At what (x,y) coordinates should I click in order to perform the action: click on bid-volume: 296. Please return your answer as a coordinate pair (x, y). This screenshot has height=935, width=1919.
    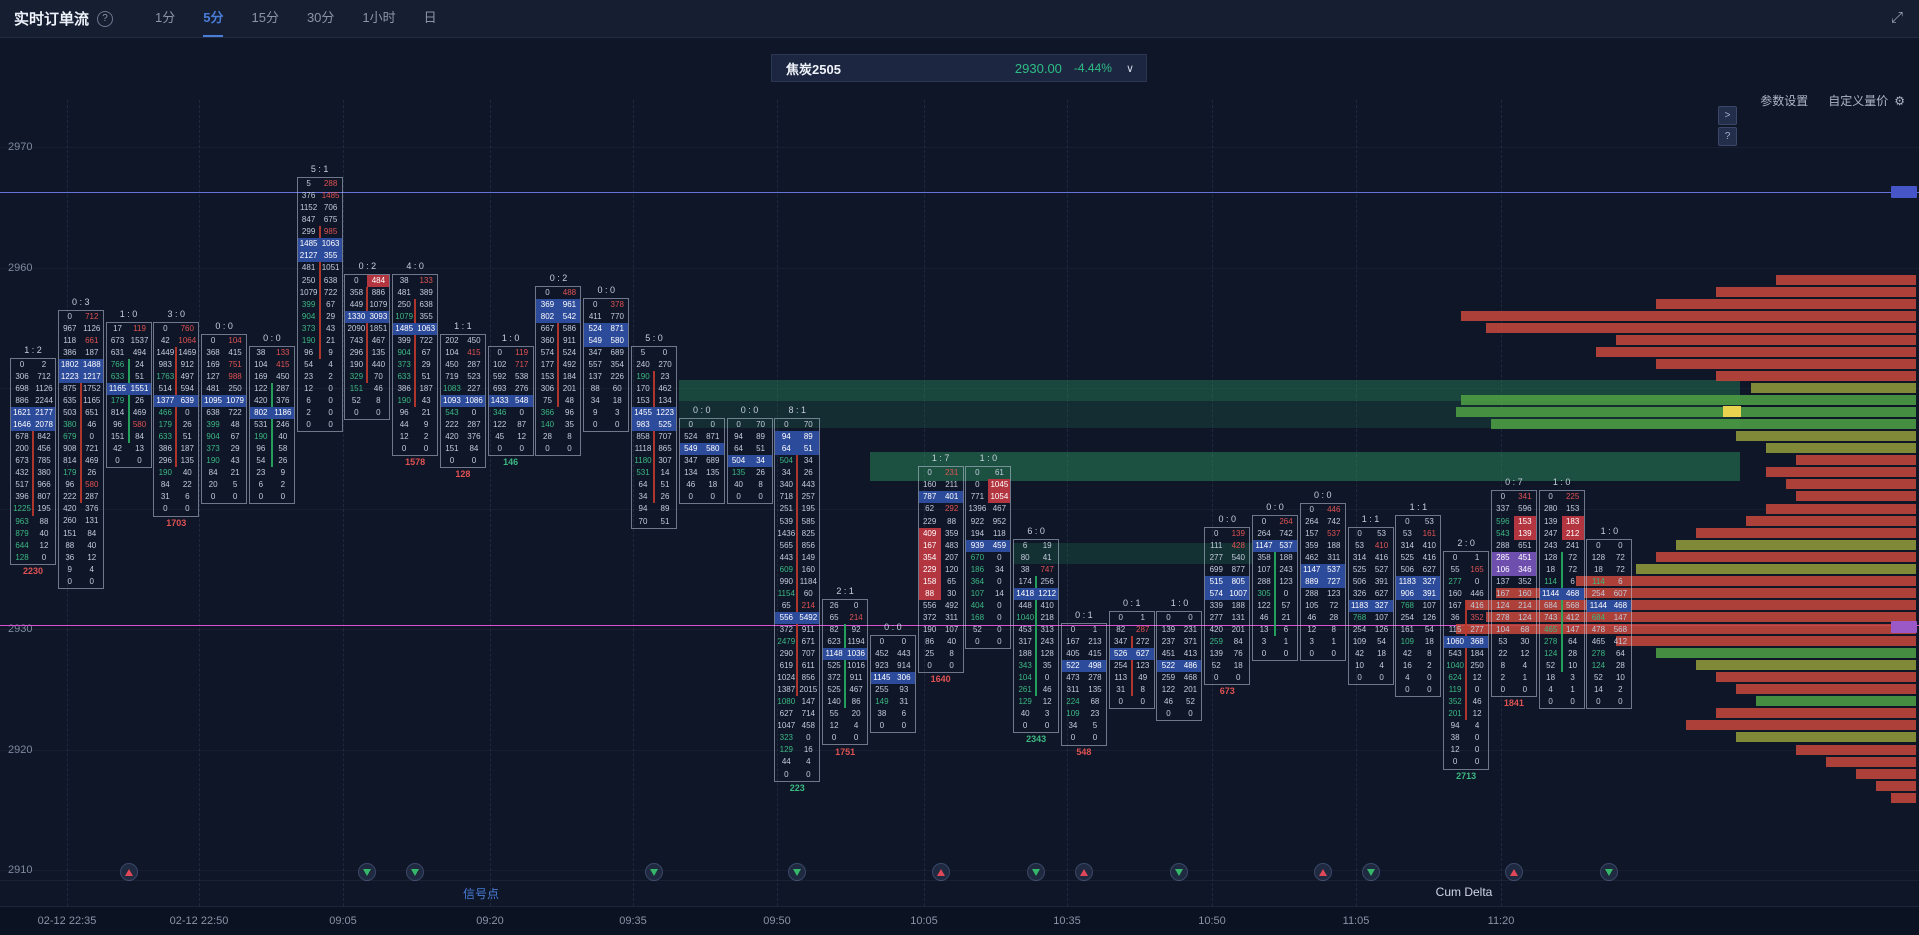
    Looking at the image, I should click on (165, 461).